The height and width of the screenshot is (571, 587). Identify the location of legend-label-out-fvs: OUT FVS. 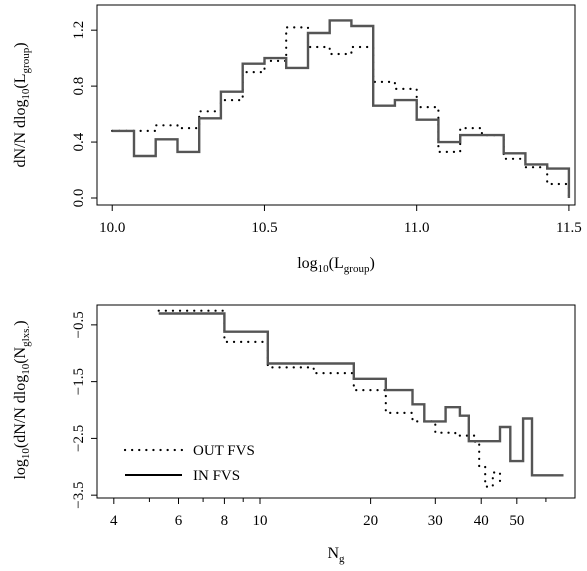
(224, 451).